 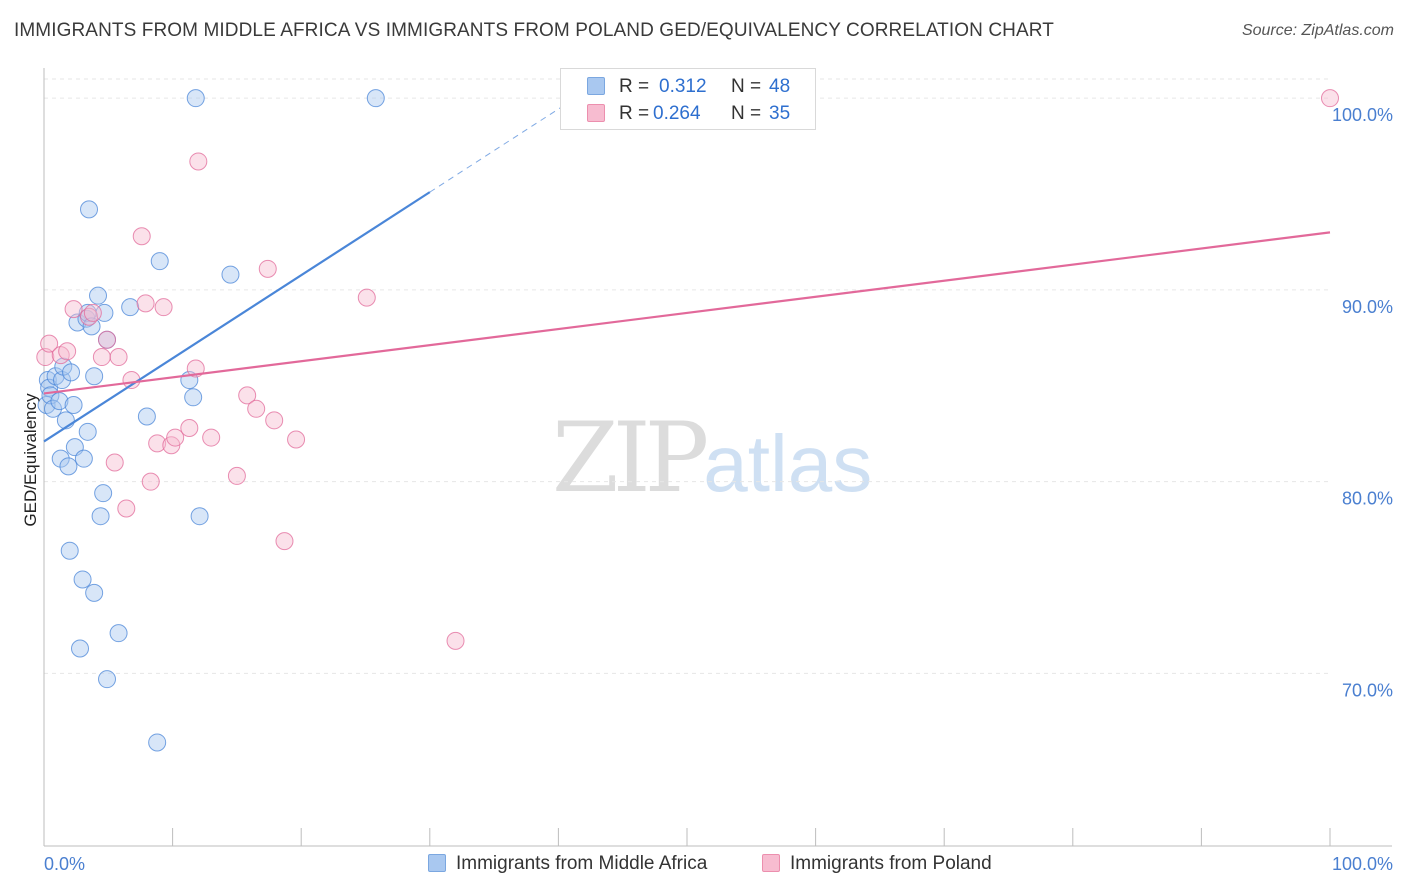 I want to click on legend-label-poland: Immigrants from Poland, so click(x=891, y=863).